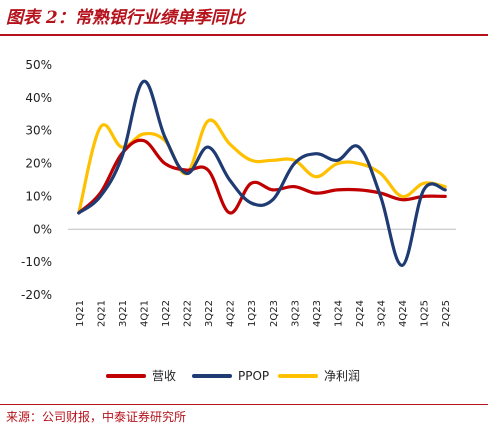  Describe the element at coordinates (338, 313) in the screenshot. I see `x-tick-label: 1Q24` at that location.